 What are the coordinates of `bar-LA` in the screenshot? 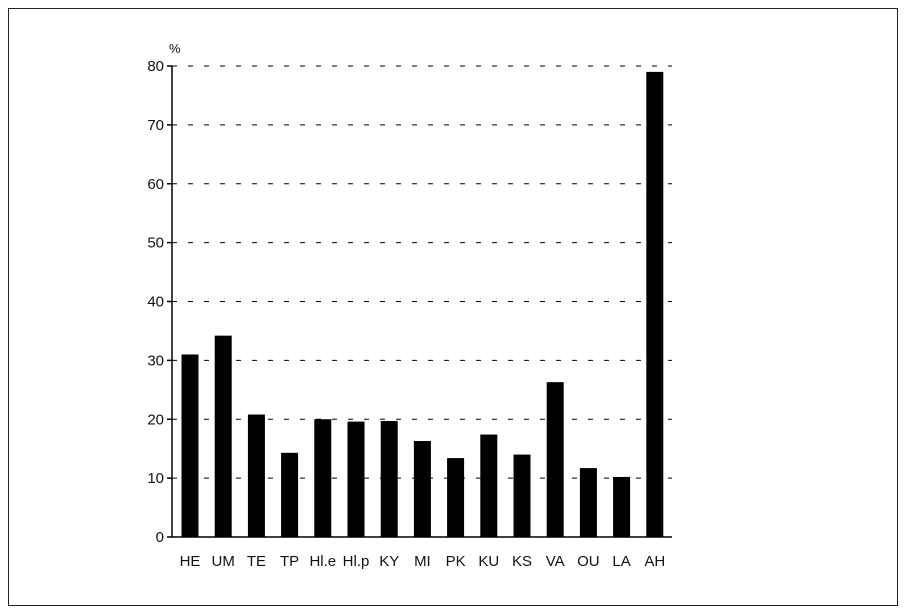 It's located at (622, 506).